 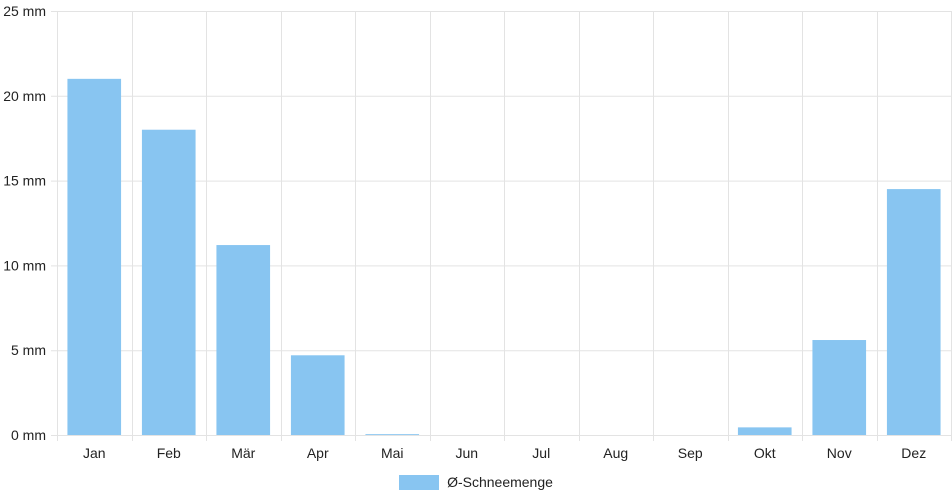 I want to click on x-tick-label: Jul, so click(x=541, y=453).